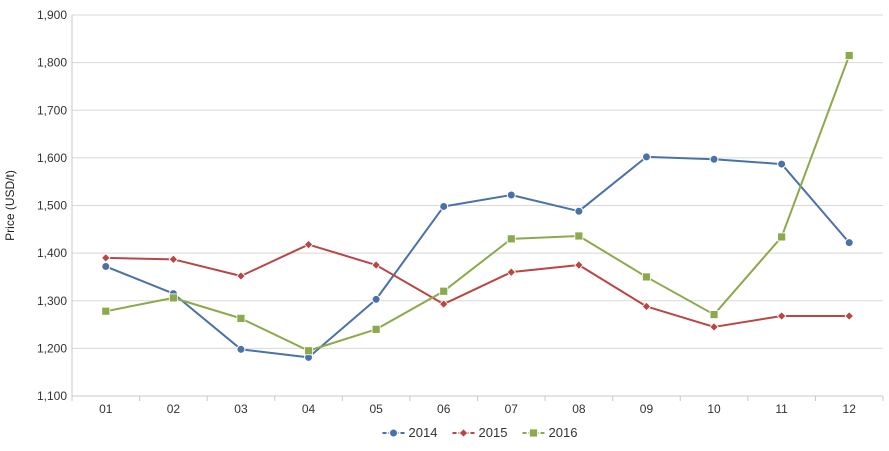 The height and width of the screenshot is (451, 889). What do you see at coordinates (714, 409) in the screenshot?
I see `x-tick-label: 10` at bounding box center [714, 409].